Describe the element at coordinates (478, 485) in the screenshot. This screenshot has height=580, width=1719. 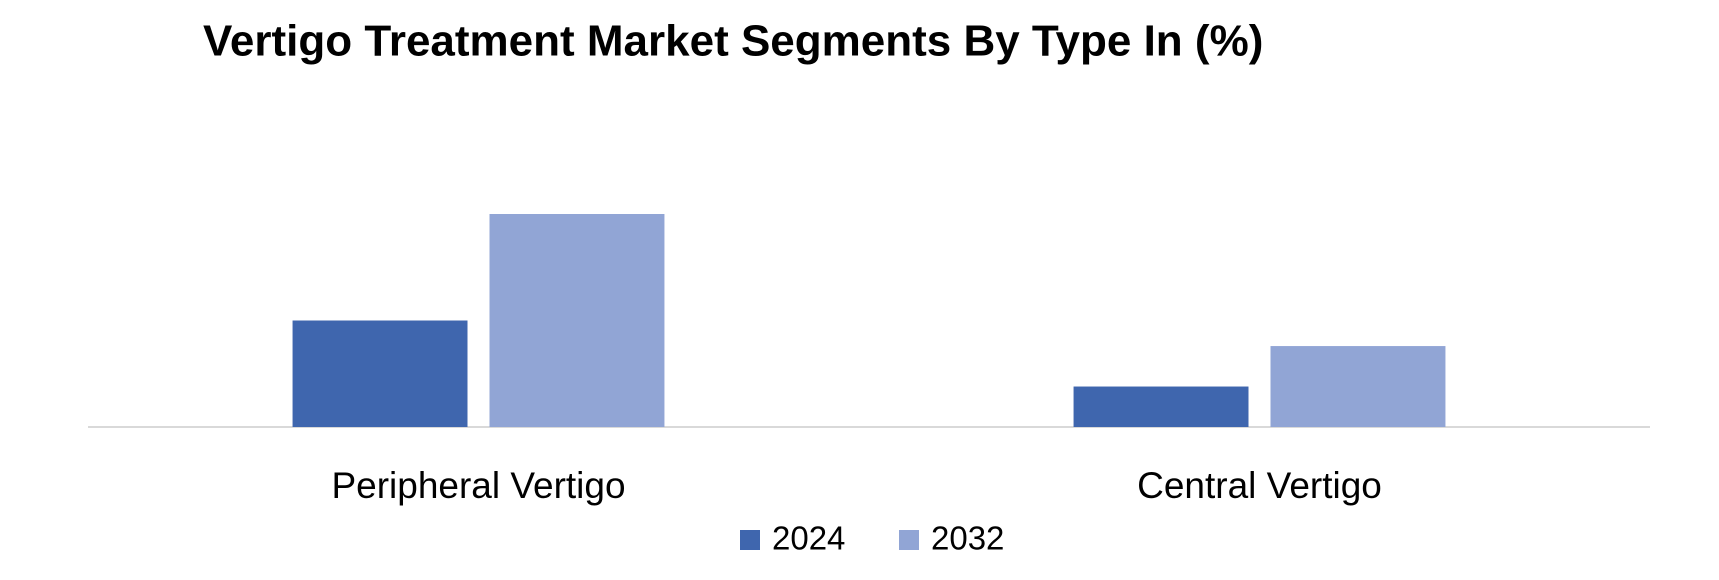
I see `x-tick-label: Peripheral Vertigo` at that location.